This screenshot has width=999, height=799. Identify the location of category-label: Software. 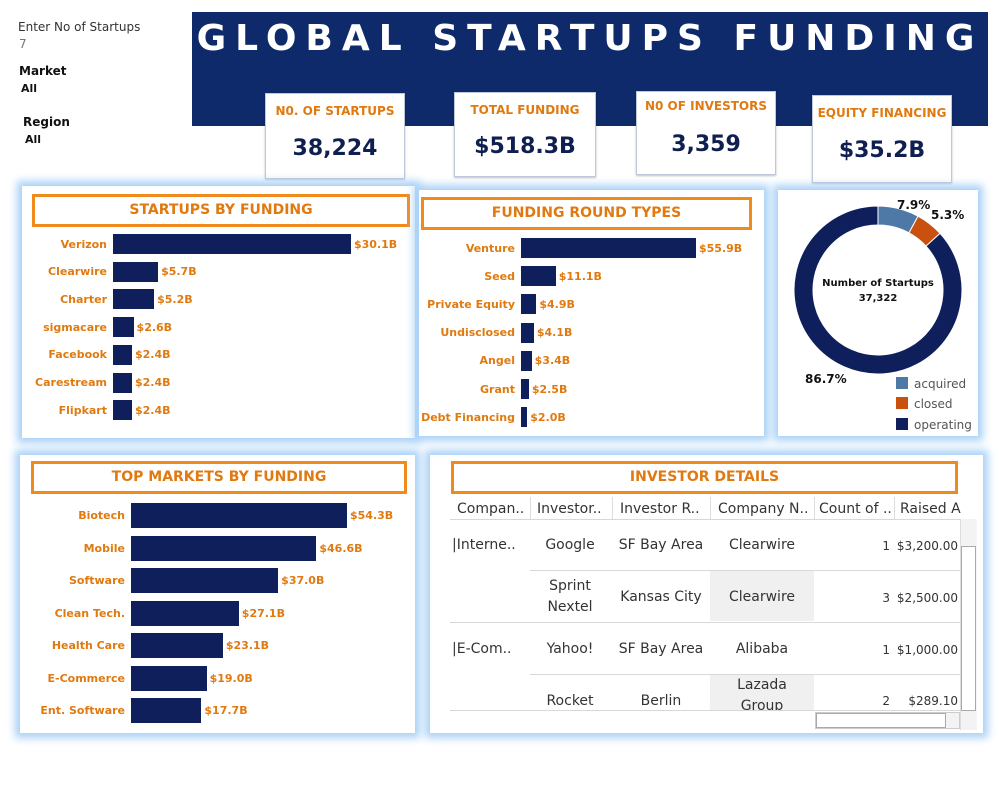
(97, 580).